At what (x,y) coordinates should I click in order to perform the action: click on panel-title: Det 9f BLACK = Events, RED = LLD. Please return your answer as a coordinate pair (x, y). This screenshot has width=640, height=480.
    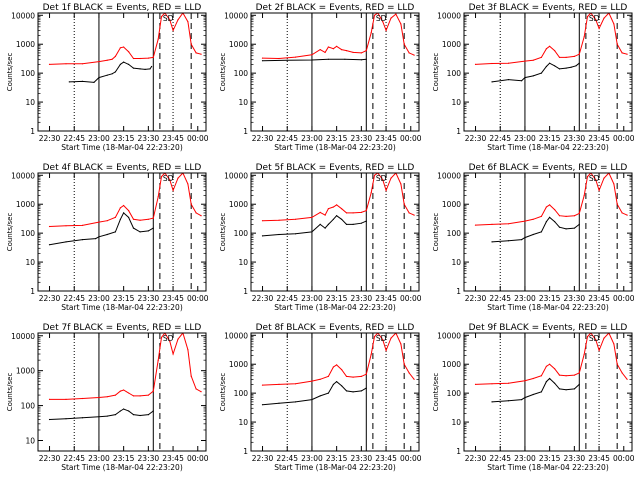
    Looking at the image, I should click on (548, 328).